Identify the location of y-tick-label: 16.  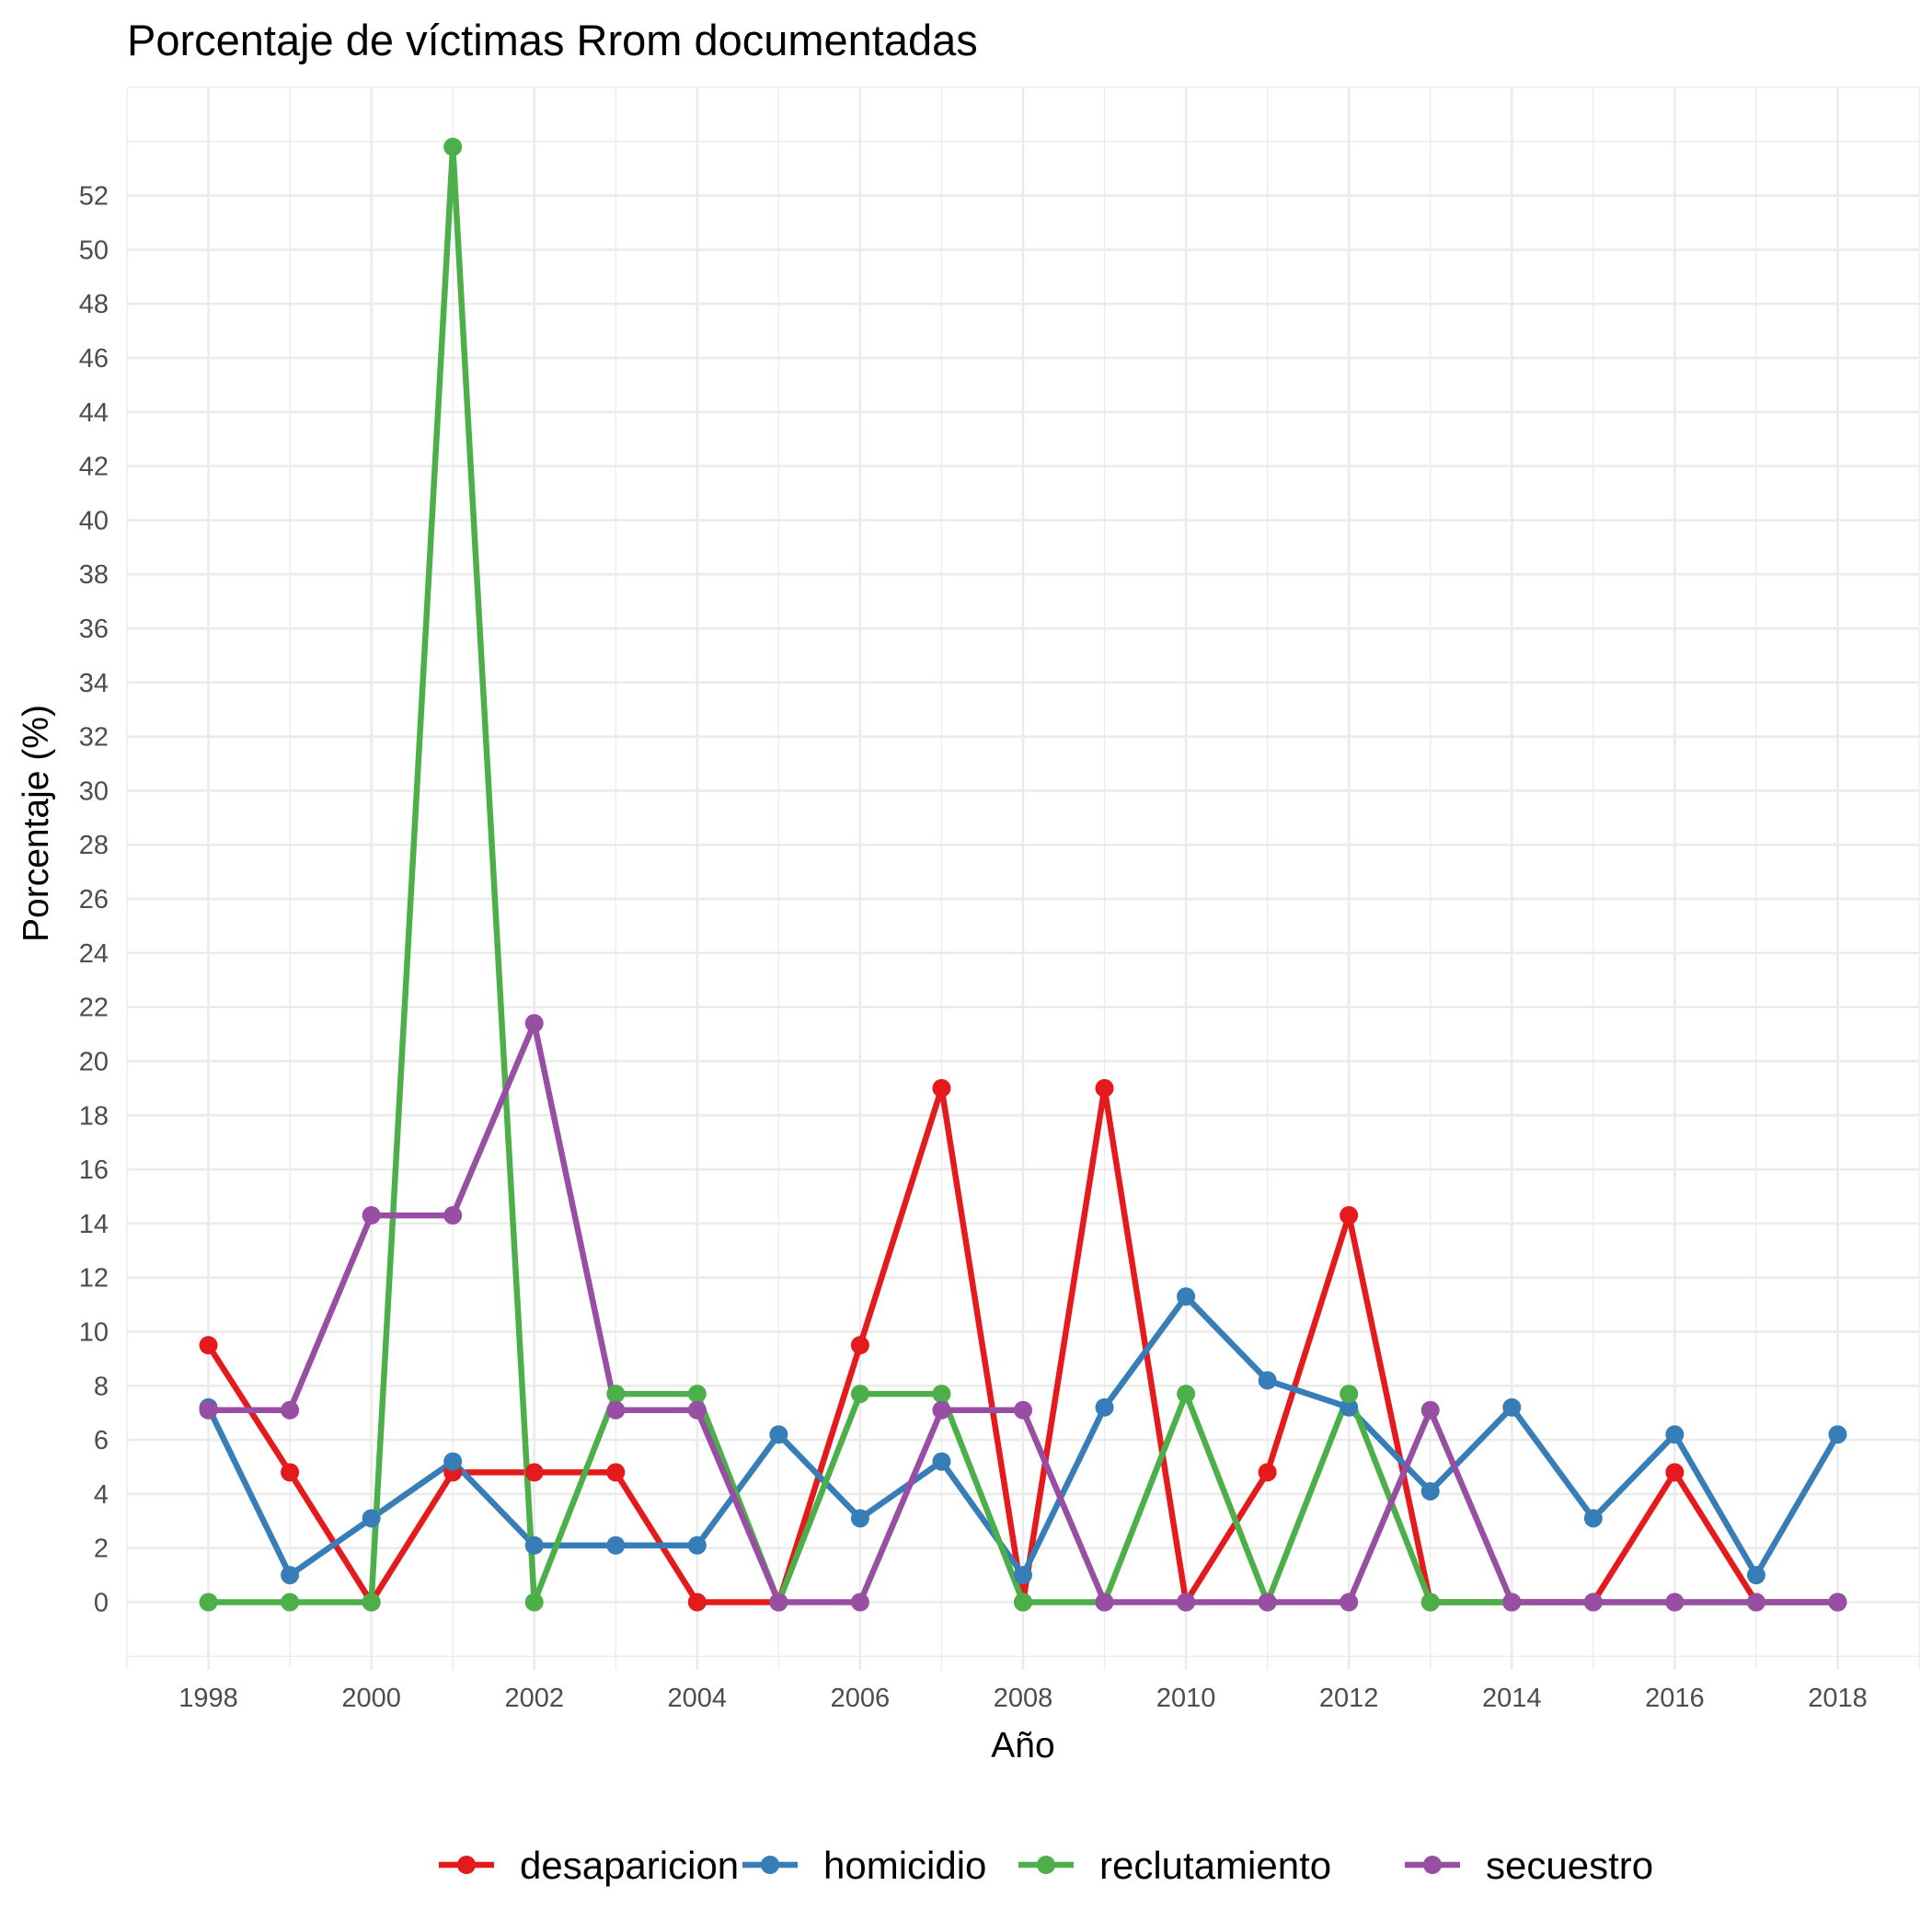
(94, 1170).